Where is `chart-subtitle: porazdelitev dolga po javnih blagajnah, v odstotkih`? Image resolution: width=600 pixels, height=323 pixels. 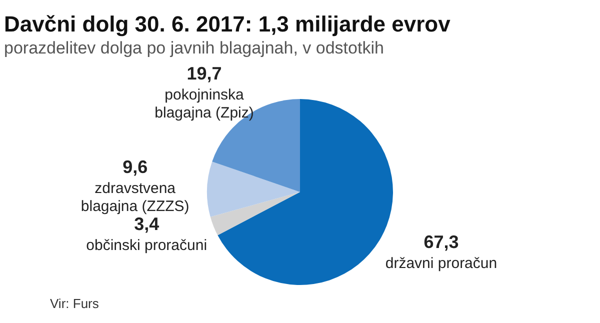
chart-subtitle: porazdelitev dolga po javnih blagajnah, v odstotkih is located at coordinates (194, 48).